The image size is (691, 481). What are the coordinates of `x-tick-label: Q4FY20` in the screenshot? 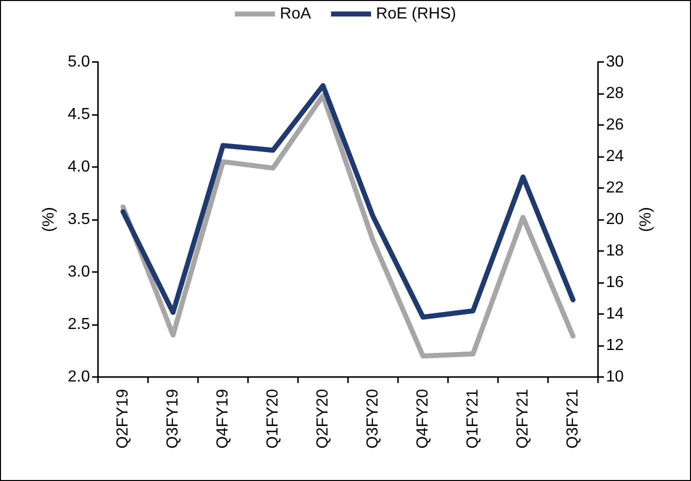 It's located at (423, 418).